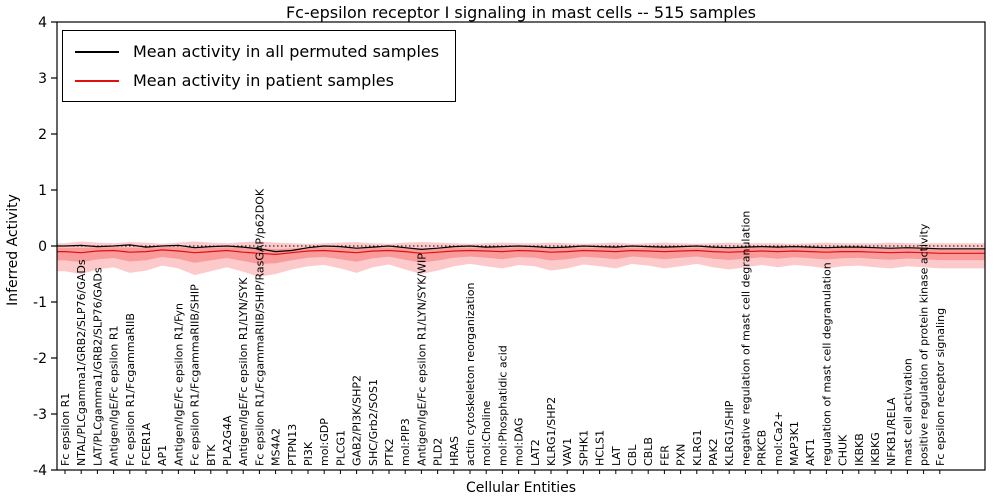 The height and width of the screenshot is (500, 1000). Describe the element at coordinates (40, 415) in the screenshot. I see `y-tick-label: -3` at that location.